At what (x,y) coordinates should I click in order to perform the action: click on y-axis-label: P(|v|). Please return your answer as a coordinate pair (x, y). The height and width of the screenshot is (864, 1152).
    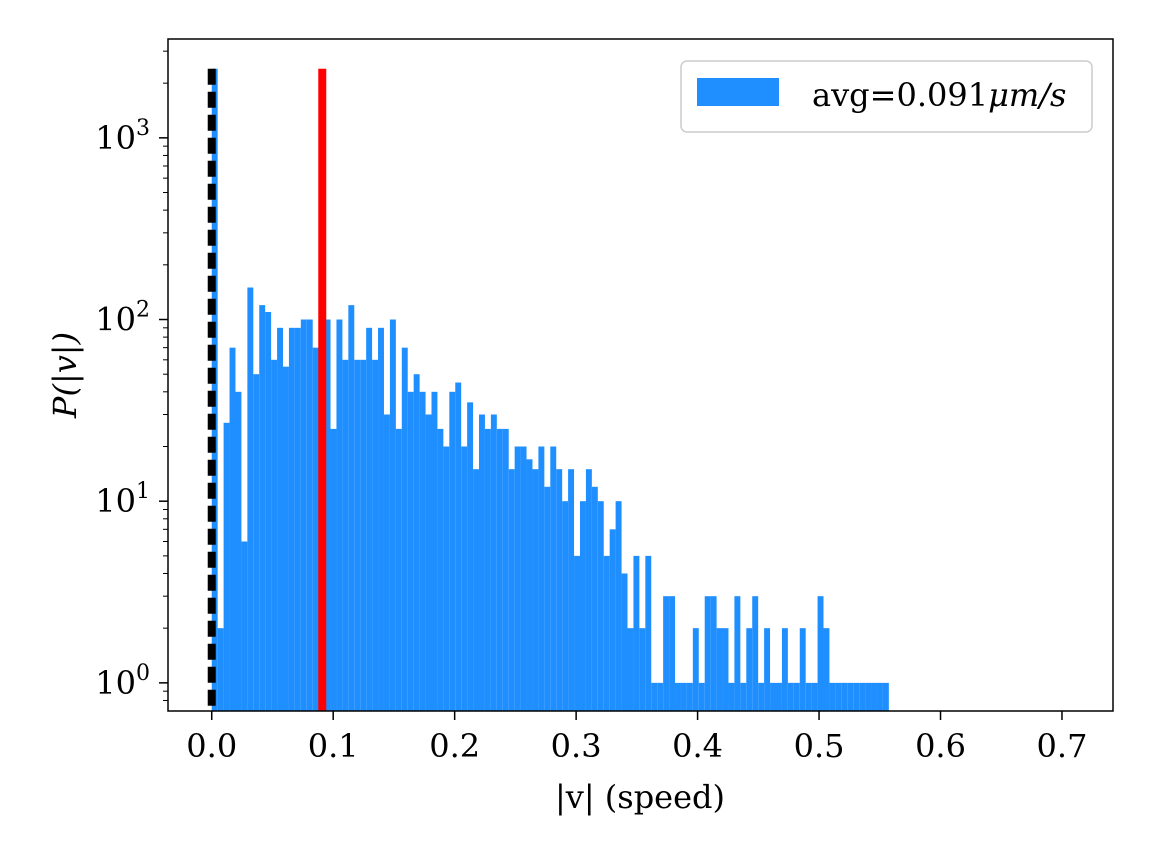
    Looking at the image, I should click on (65, 375).